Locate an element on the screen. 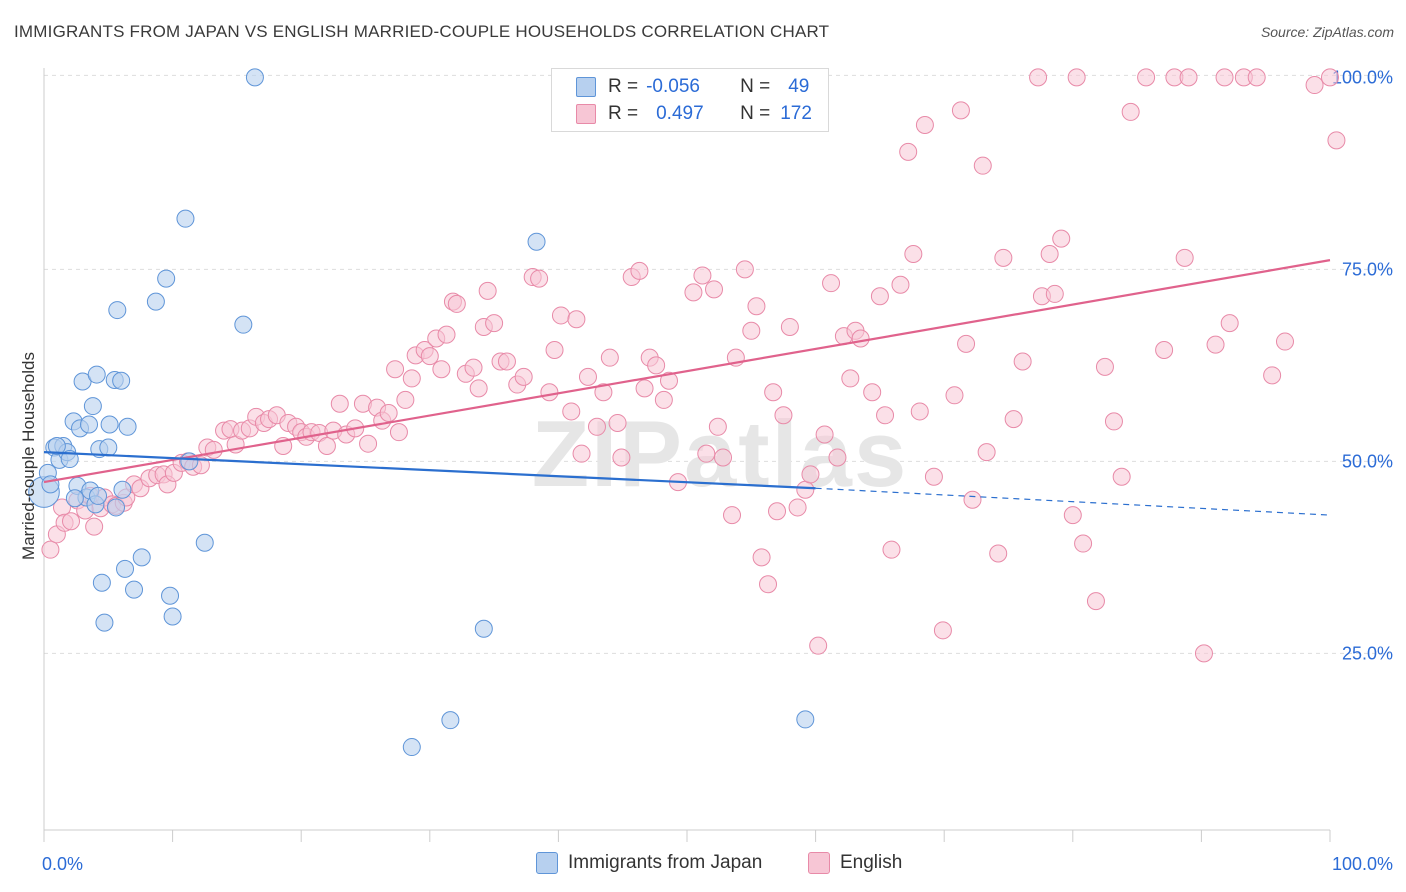  y-tick-label: 25.0% is located at coordinates (1367, 653).